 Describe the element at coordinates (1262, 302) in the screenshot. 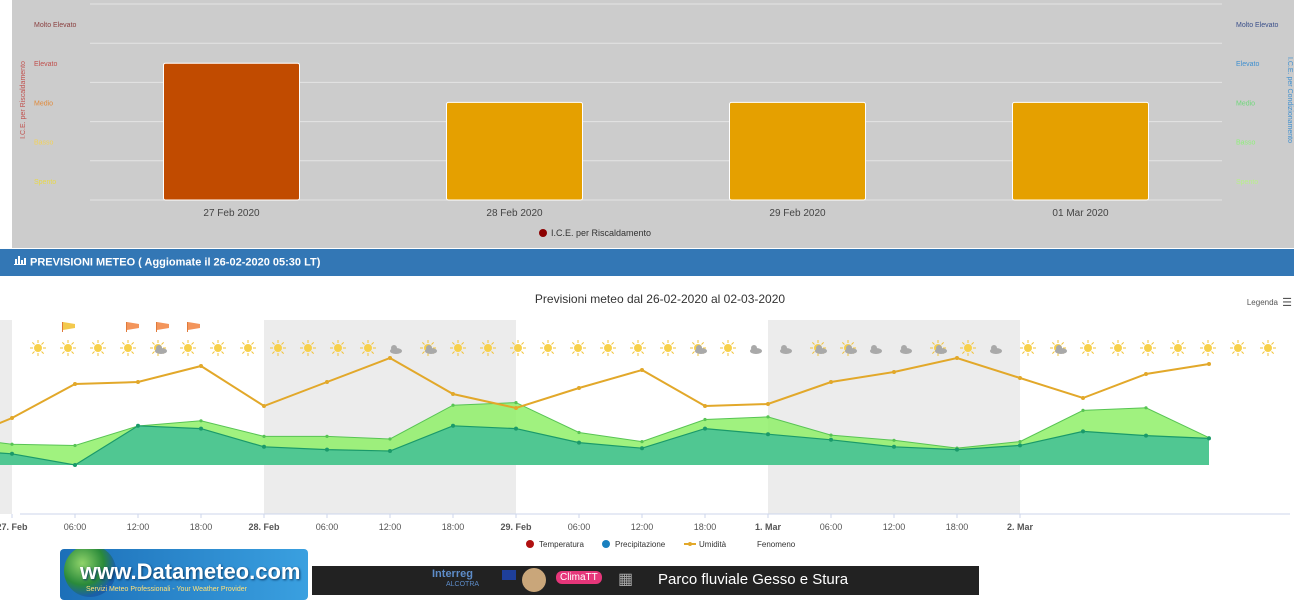

I see `legend-button: Legenda` at that location.